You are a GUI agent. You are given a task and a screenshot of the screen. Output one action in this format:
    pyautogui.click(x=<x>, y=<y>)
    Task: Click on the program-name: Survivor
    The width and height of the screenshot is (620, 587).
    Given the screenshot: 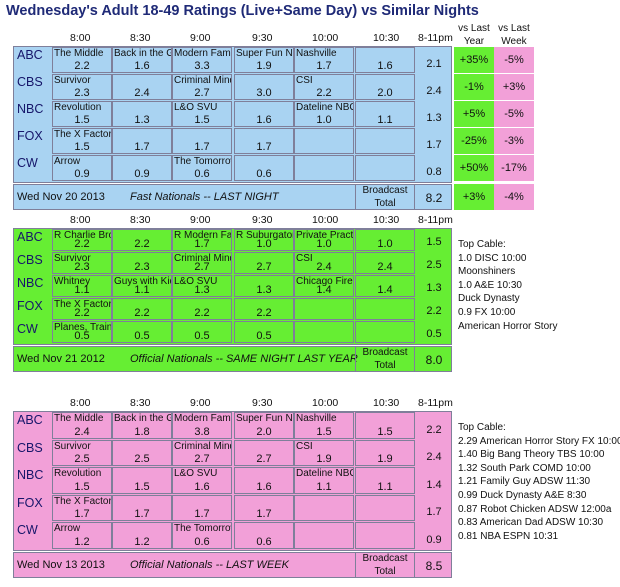 What is the action you would take?
    pyautogui.click(x=72, y=446)
    